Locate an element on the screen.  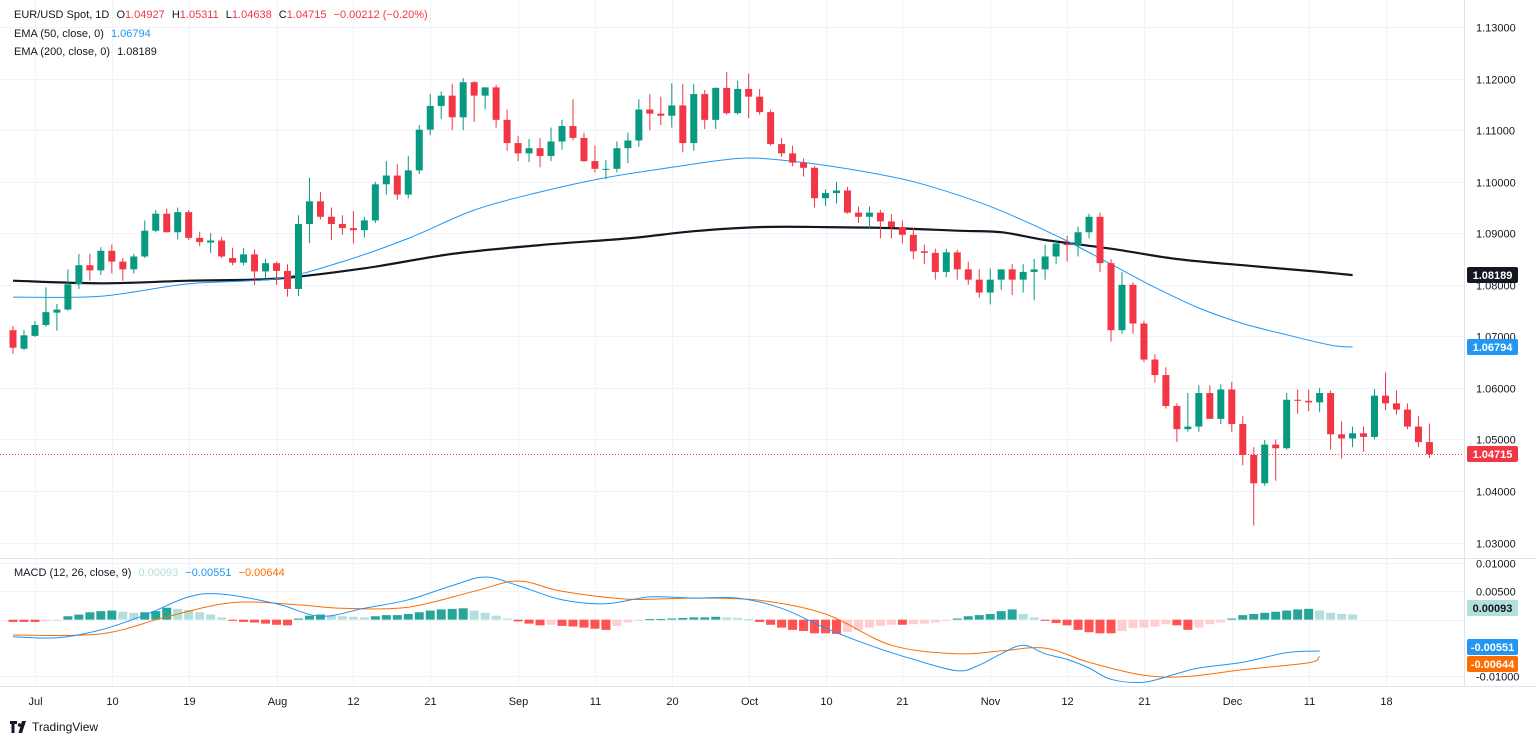
macd-axis: 0.01000 0.00500 -0.01000 is located at coordinates (1497, 621).